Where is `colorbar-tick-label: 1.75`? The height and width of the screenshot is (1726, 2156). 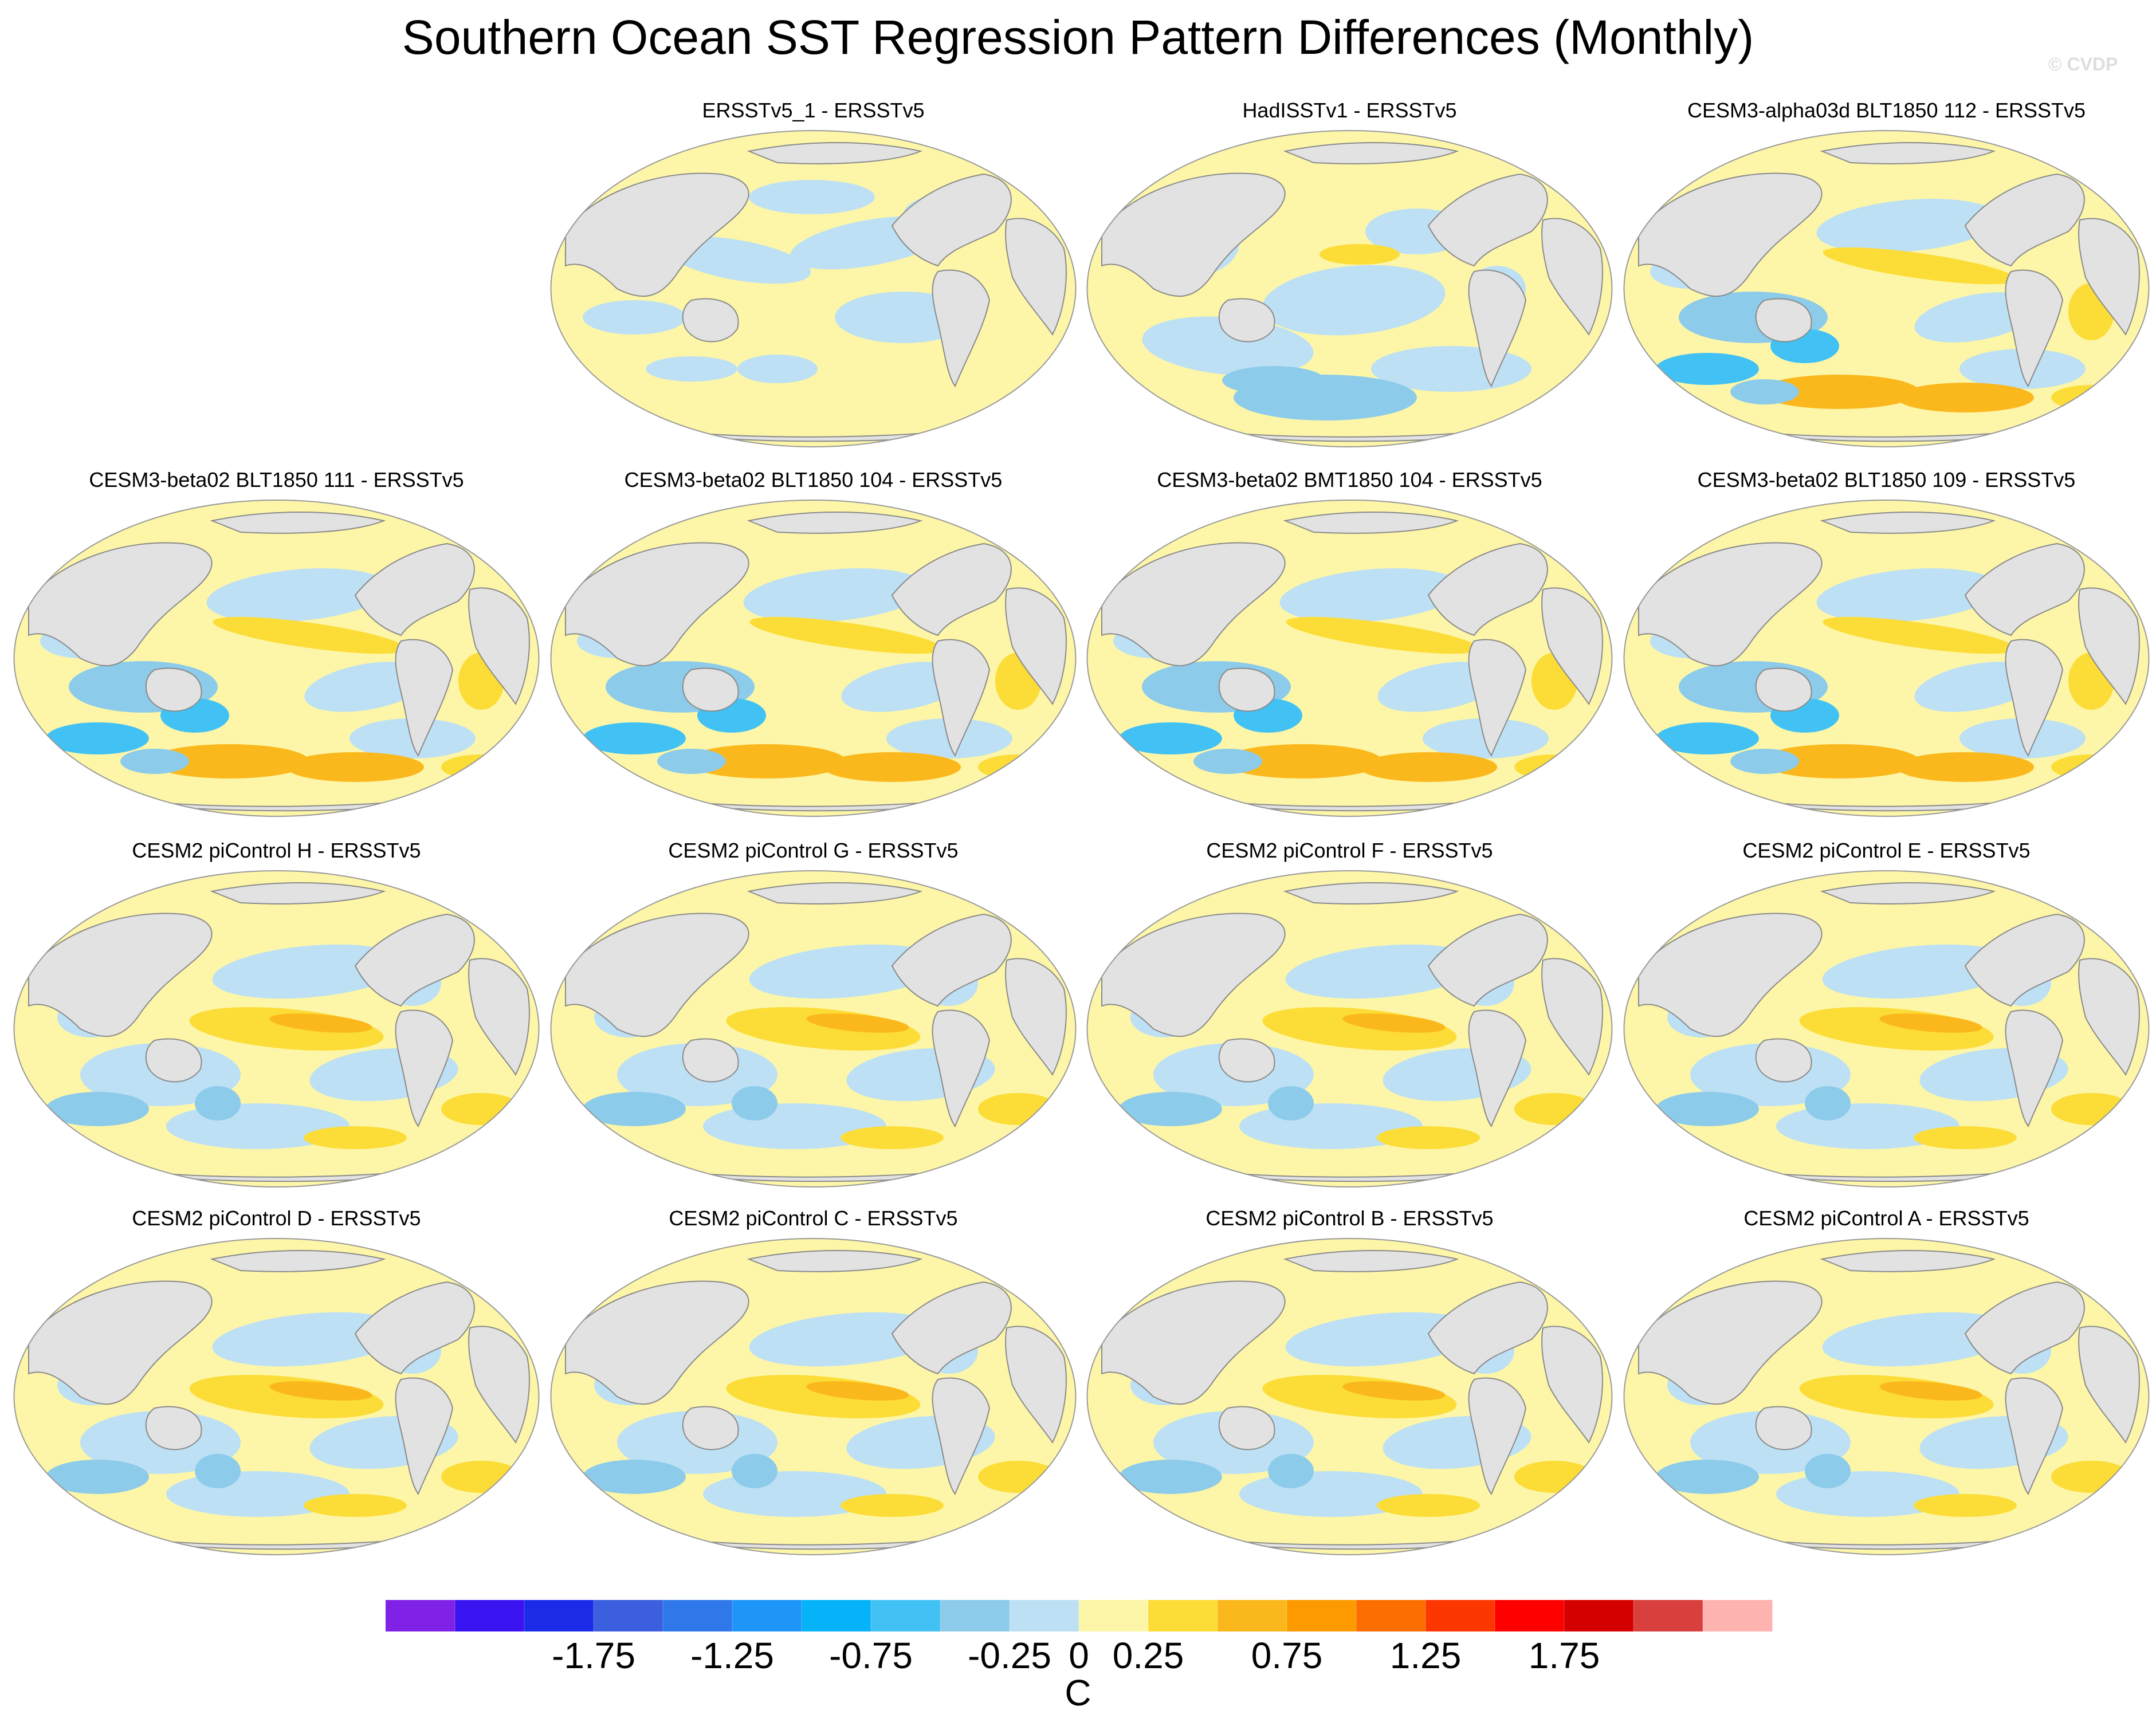 colorbar-tick-label: 1.75 is located at coordinates (1564, 1655).